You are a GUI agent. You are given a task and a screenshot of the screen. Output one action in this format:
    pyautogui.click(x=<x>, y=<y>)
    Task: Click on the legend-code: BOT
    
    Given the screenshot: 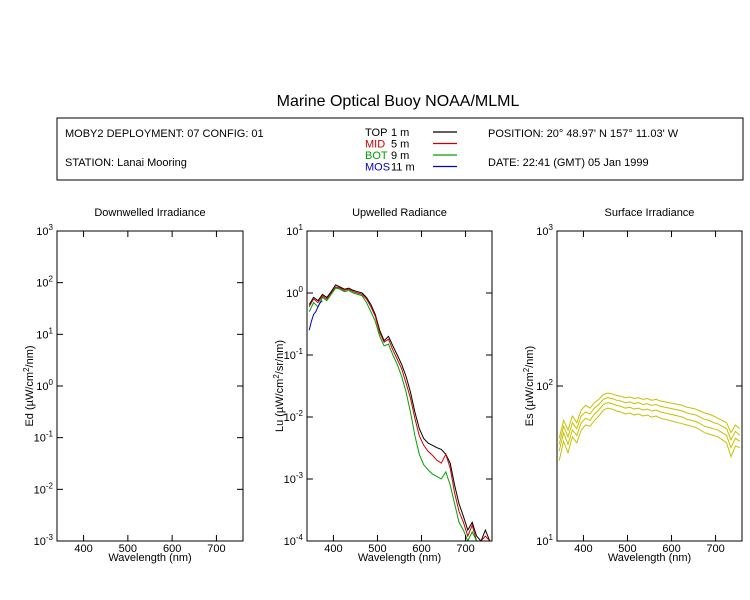 What is the action you would take?
    pyautogui.click(x=376, y=156)
    